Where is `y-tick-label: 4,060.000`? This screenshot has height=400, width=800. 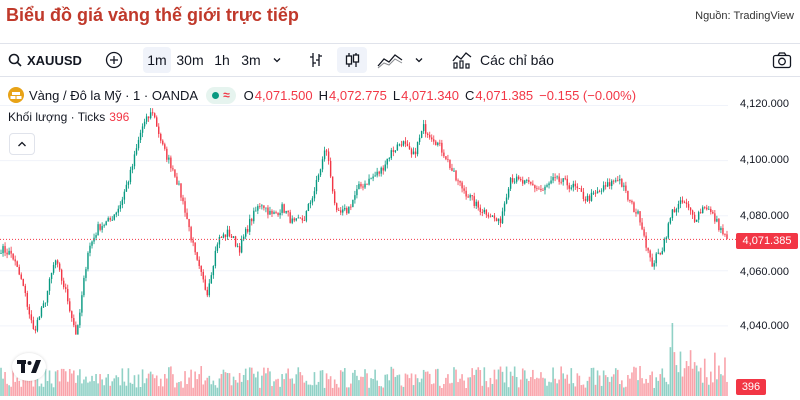
y-tick-label: 4,060.000 is located at coordinates (764, 272).